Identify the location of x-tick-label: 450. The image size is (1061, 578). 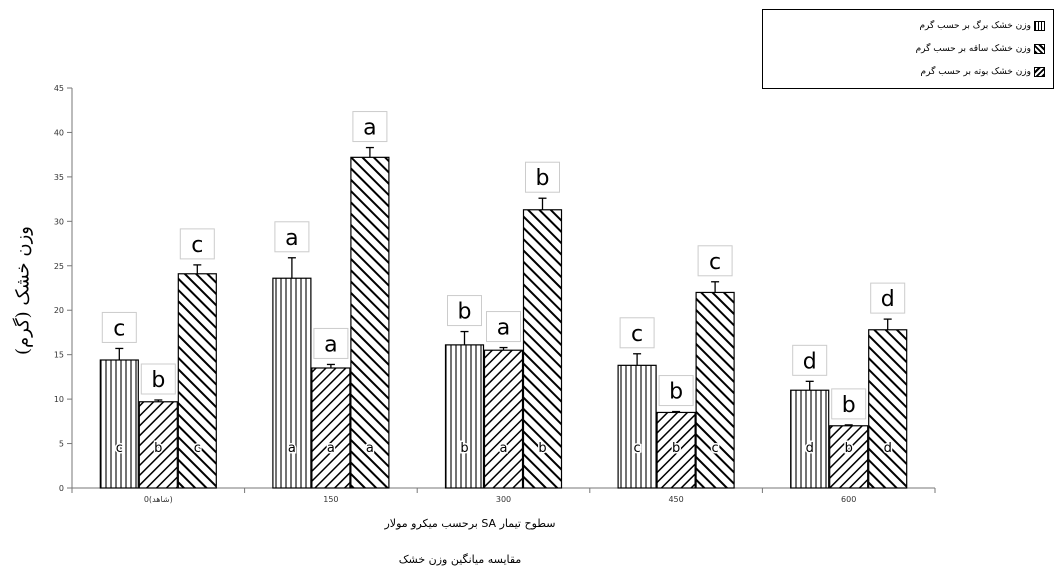
(675, 499).